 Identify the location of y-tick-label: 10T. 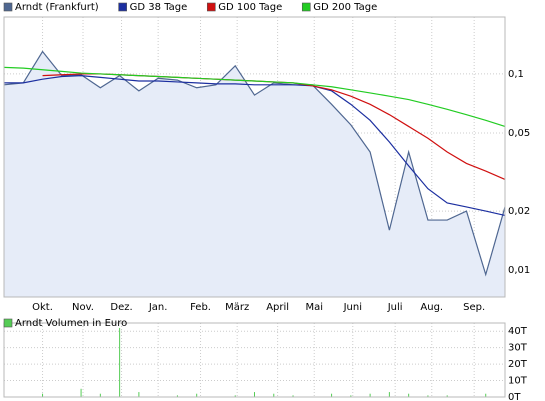
(518, 381).